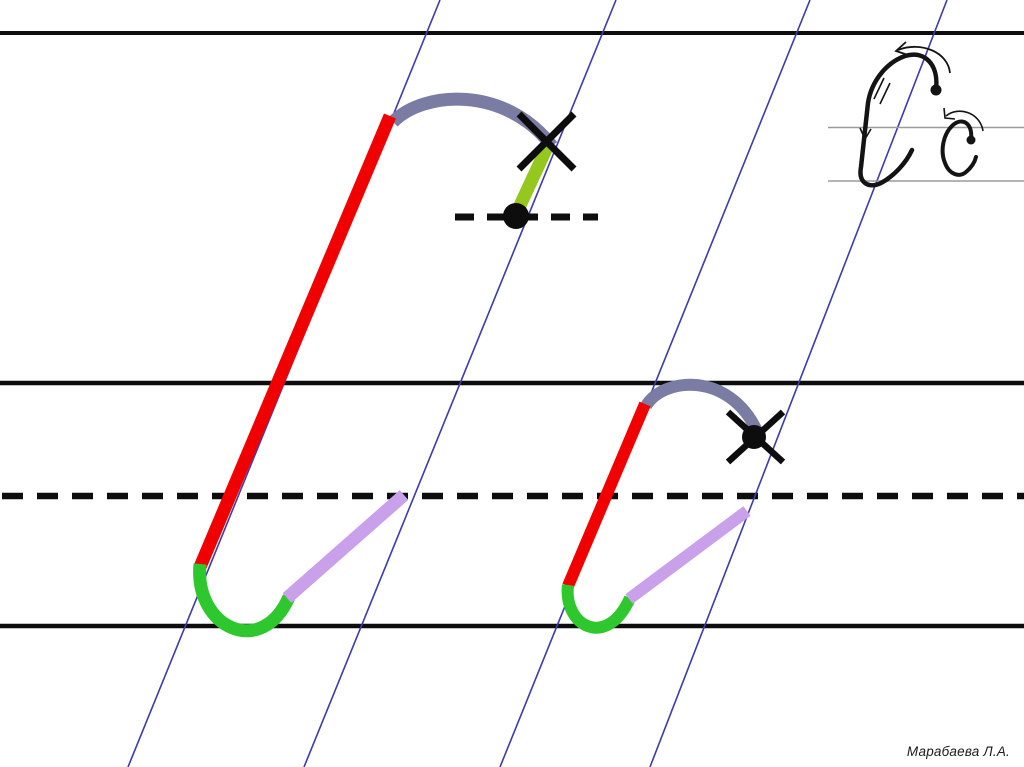 The height and width of the screenshot is (767, 1024). What do you see at coordinates (898, 120) in the screenshot?
I see `exemplar-uppercase-letter` at bounding box center [898, 120].